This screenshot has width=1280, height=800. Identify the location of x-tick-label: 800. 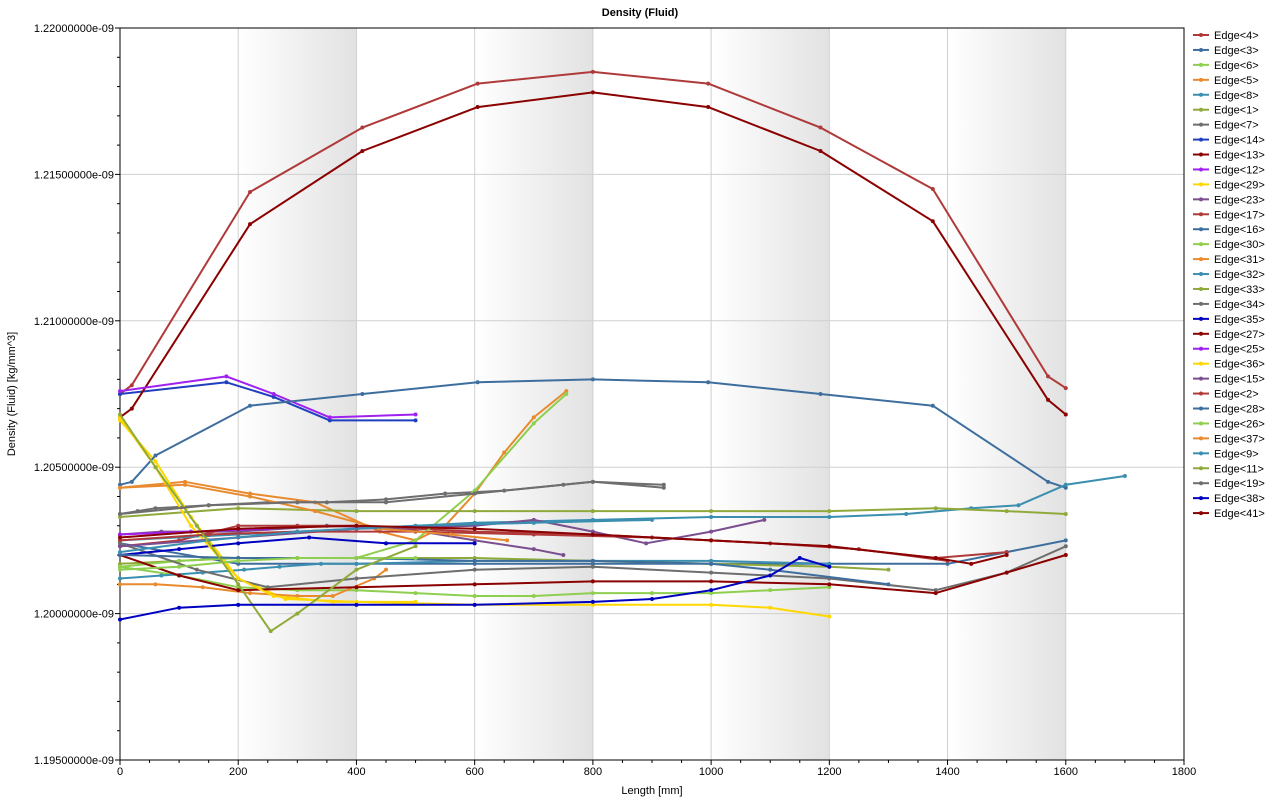
(593, 772).